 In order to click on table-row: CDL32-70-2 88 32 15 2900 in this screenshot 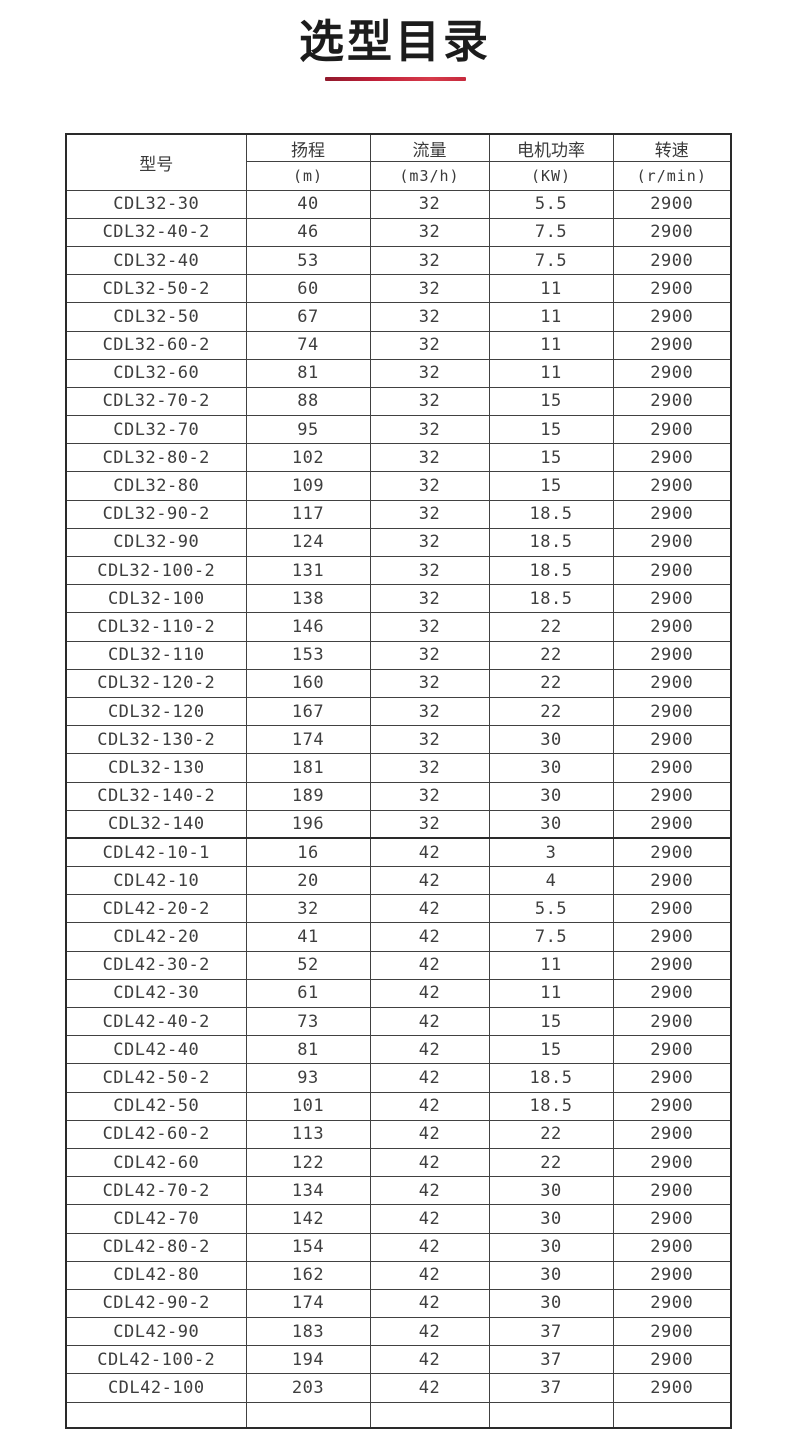, I will do `click(398, 401)`.